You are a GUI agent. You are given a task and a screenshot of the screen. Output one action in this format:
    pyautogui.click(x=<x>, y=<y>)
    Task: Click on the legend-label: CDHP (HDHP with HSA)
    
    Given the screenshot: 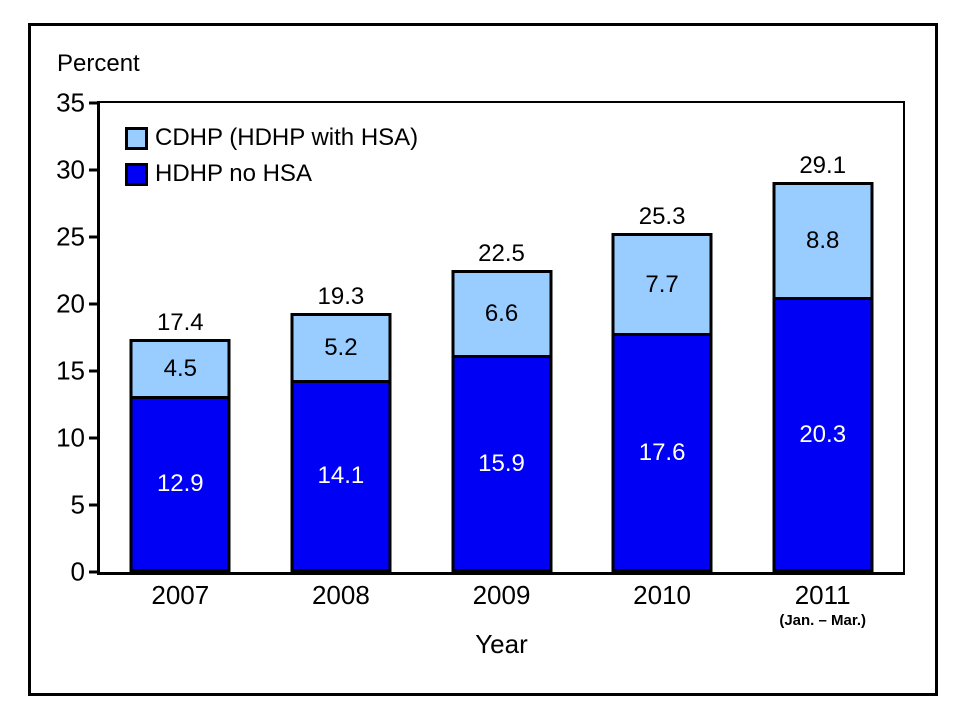 What is the action you would take?
    pyautogui.click(x=287, y=137)
    